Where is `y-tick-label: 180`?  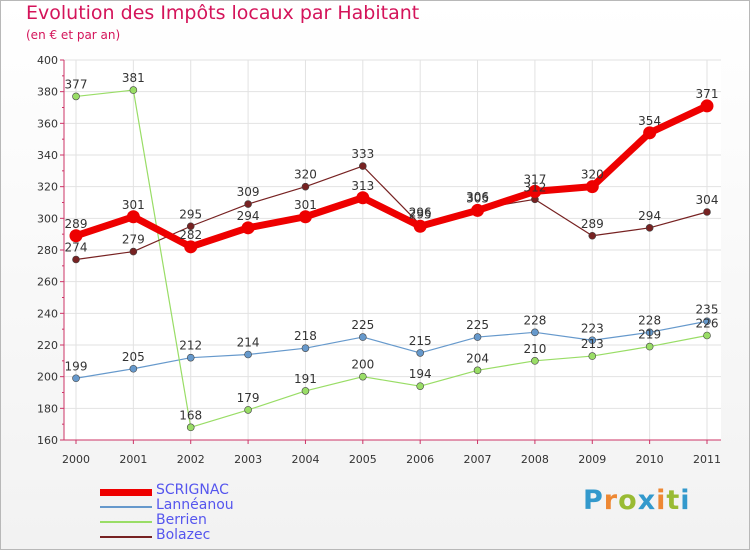 y-tick-label: 180 is located at coordinates (47, 408).